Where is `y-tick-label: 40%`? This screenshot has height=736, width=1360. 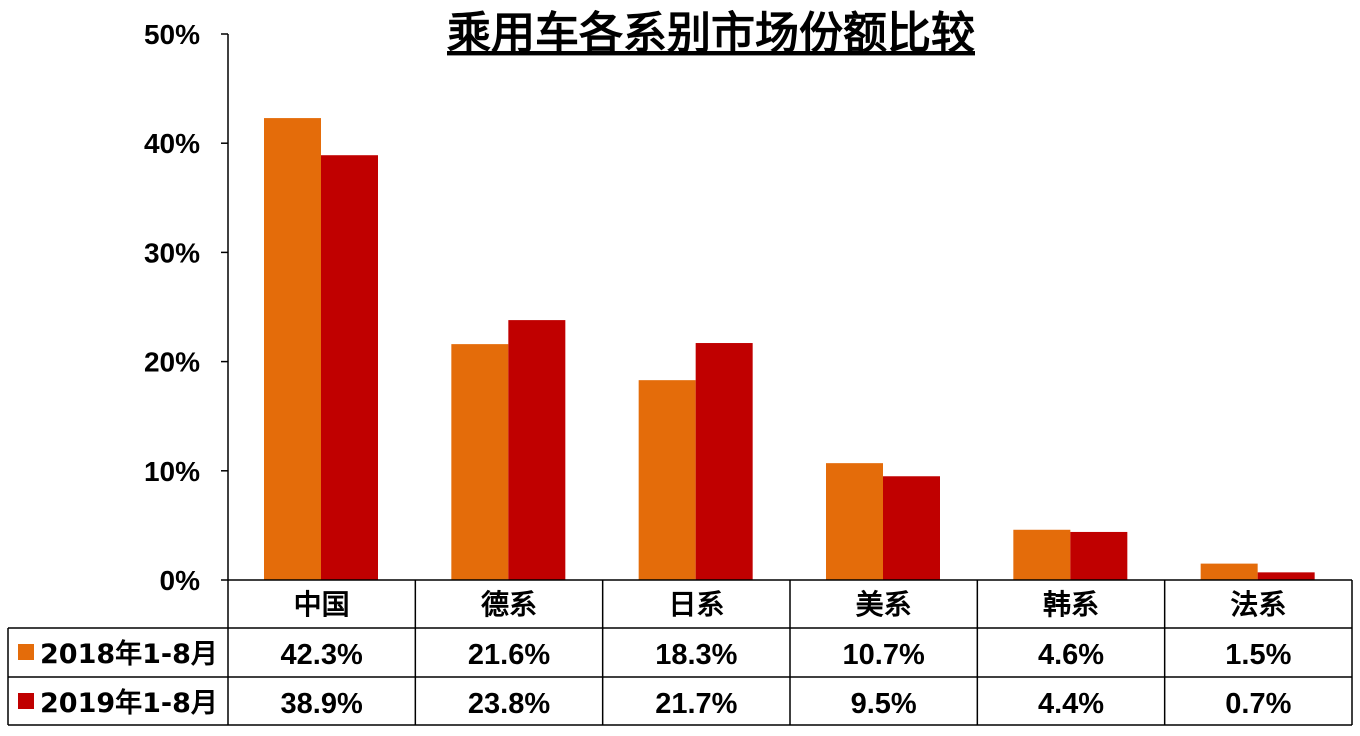
y-tick-label: 40% is located at coordinates (172, 143).